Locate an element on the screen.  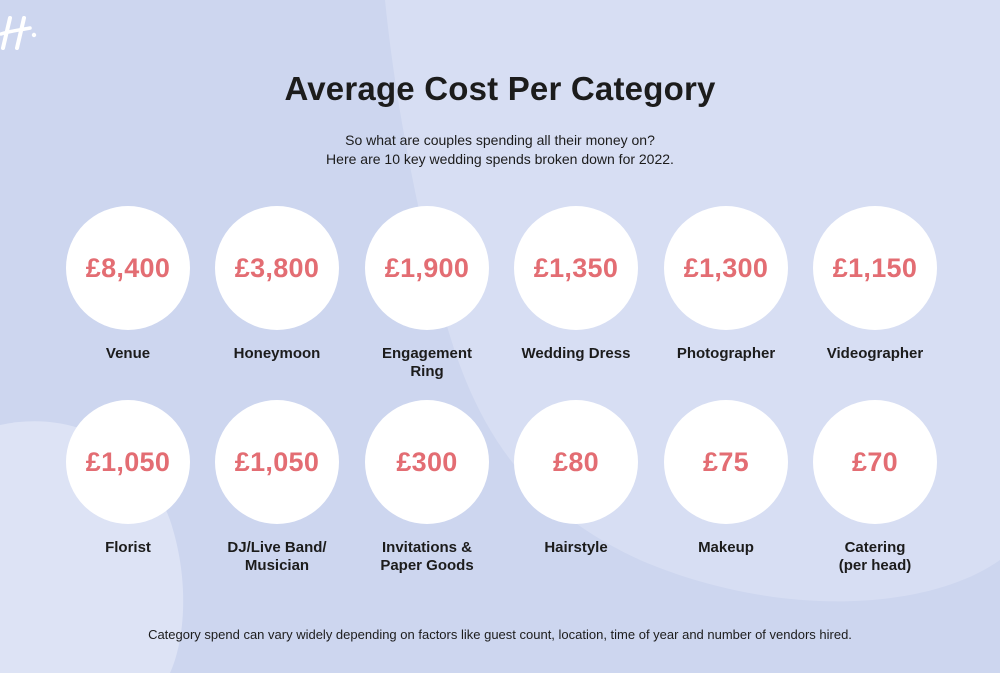
category-label-line: Photographer is located at coordinates (726, 353).